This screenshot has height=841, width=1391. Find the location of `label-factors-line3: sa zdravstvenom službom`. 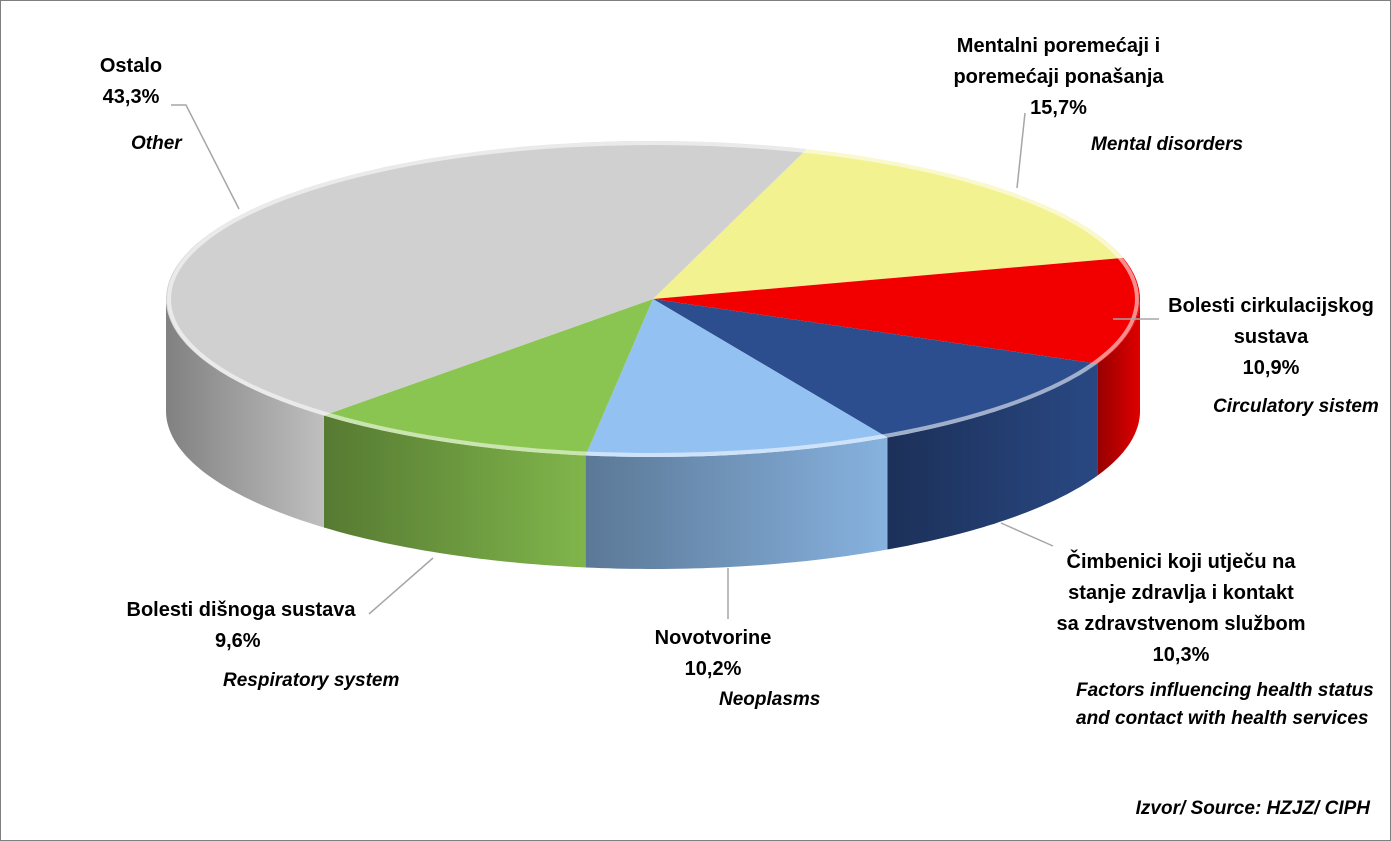

label-factors-line3: sa zdravstvenom službom is located at coordinates (1181, 624).